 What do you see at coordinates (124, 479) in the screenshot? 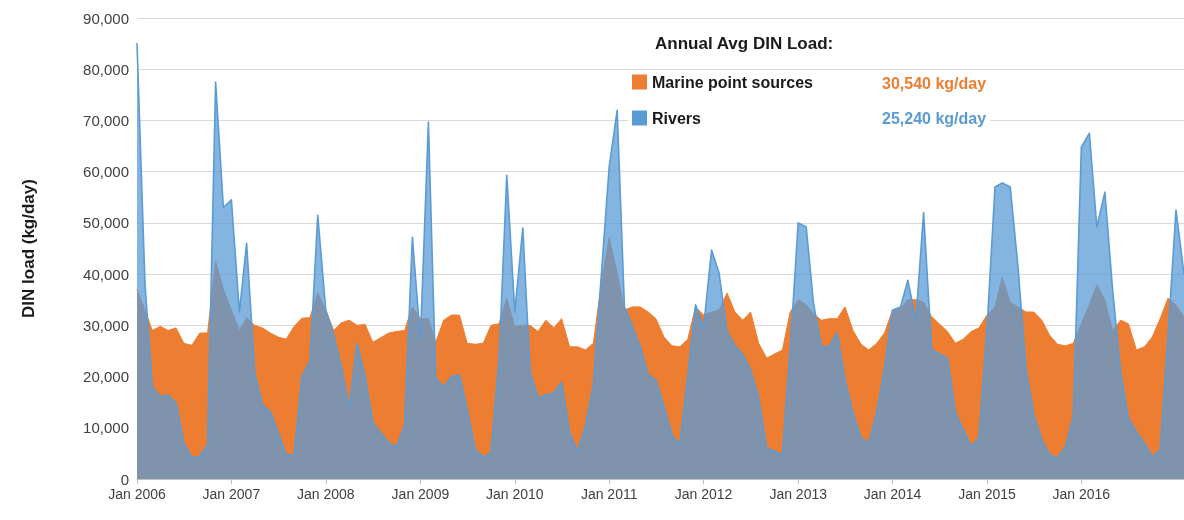
I see `y-tick-label: 0` at bounding box center [124, 479].